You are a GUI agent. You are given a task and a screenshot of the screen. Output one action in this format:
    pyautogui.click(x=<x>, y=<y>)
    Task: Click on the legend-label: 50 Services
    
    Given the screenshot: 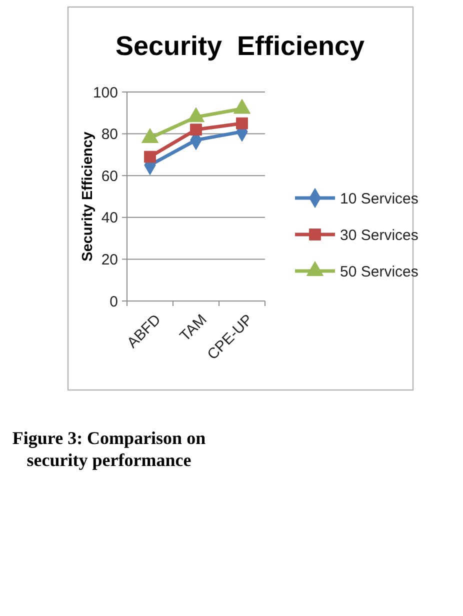 What is the action you would take?
    pyautogui.click(x=379, y=271)
    